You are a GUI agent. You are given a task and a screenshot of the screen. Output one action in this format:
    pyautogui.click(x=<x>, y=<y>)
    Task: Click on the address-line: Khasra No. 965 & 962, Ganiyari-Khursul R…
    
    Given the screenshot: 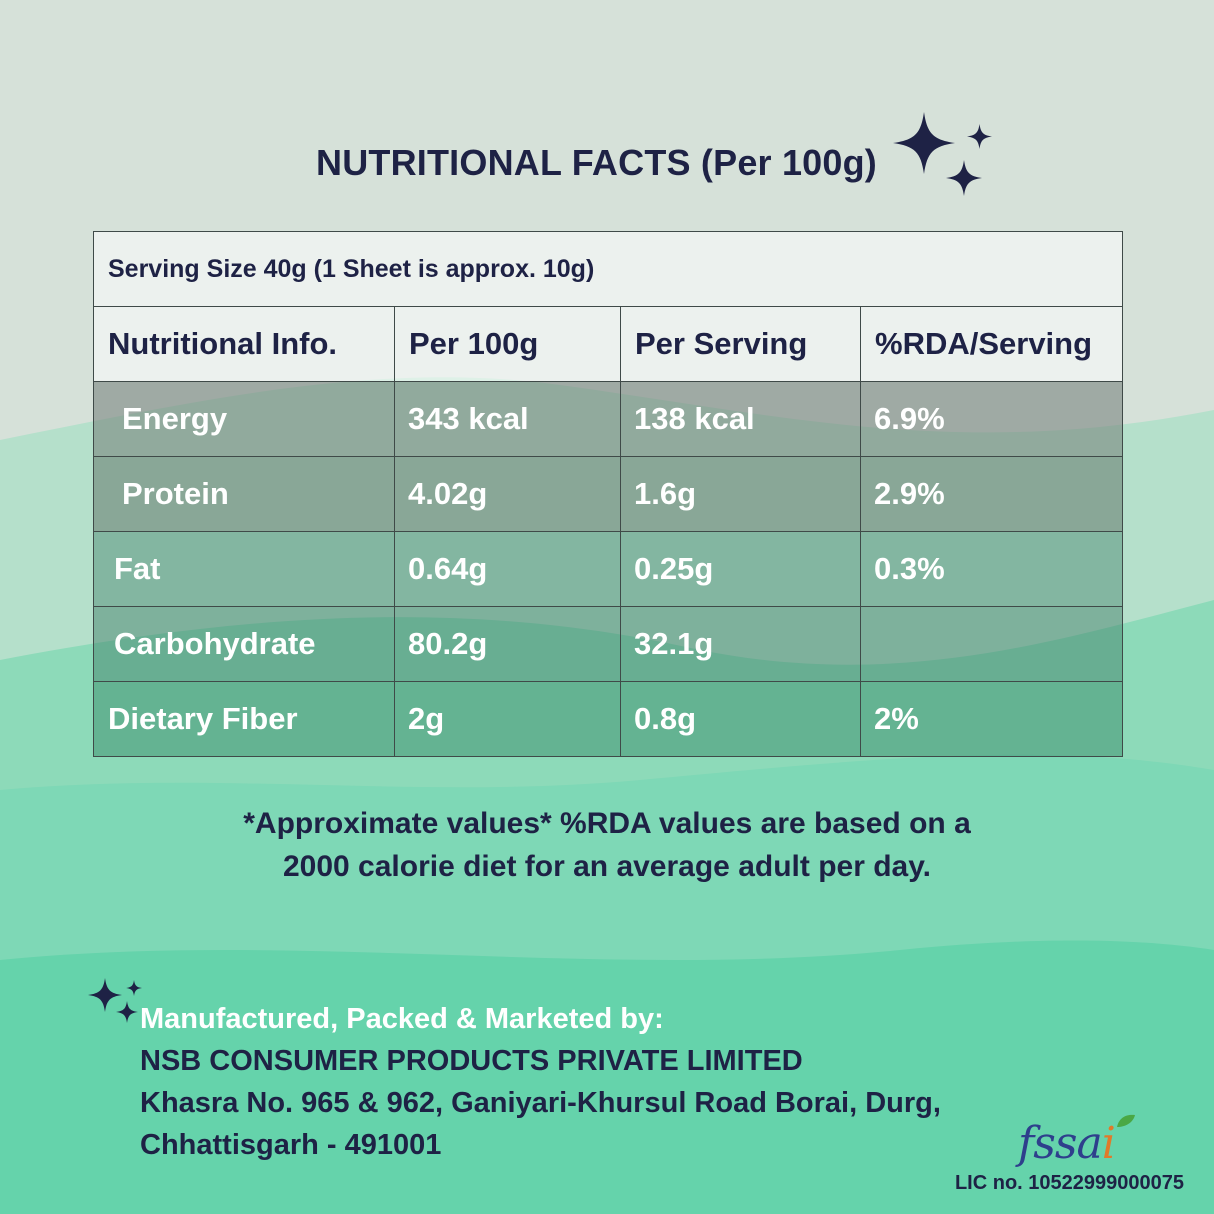 What is the action you would take?
    pyautogui.click(x=540, y=1103)
    